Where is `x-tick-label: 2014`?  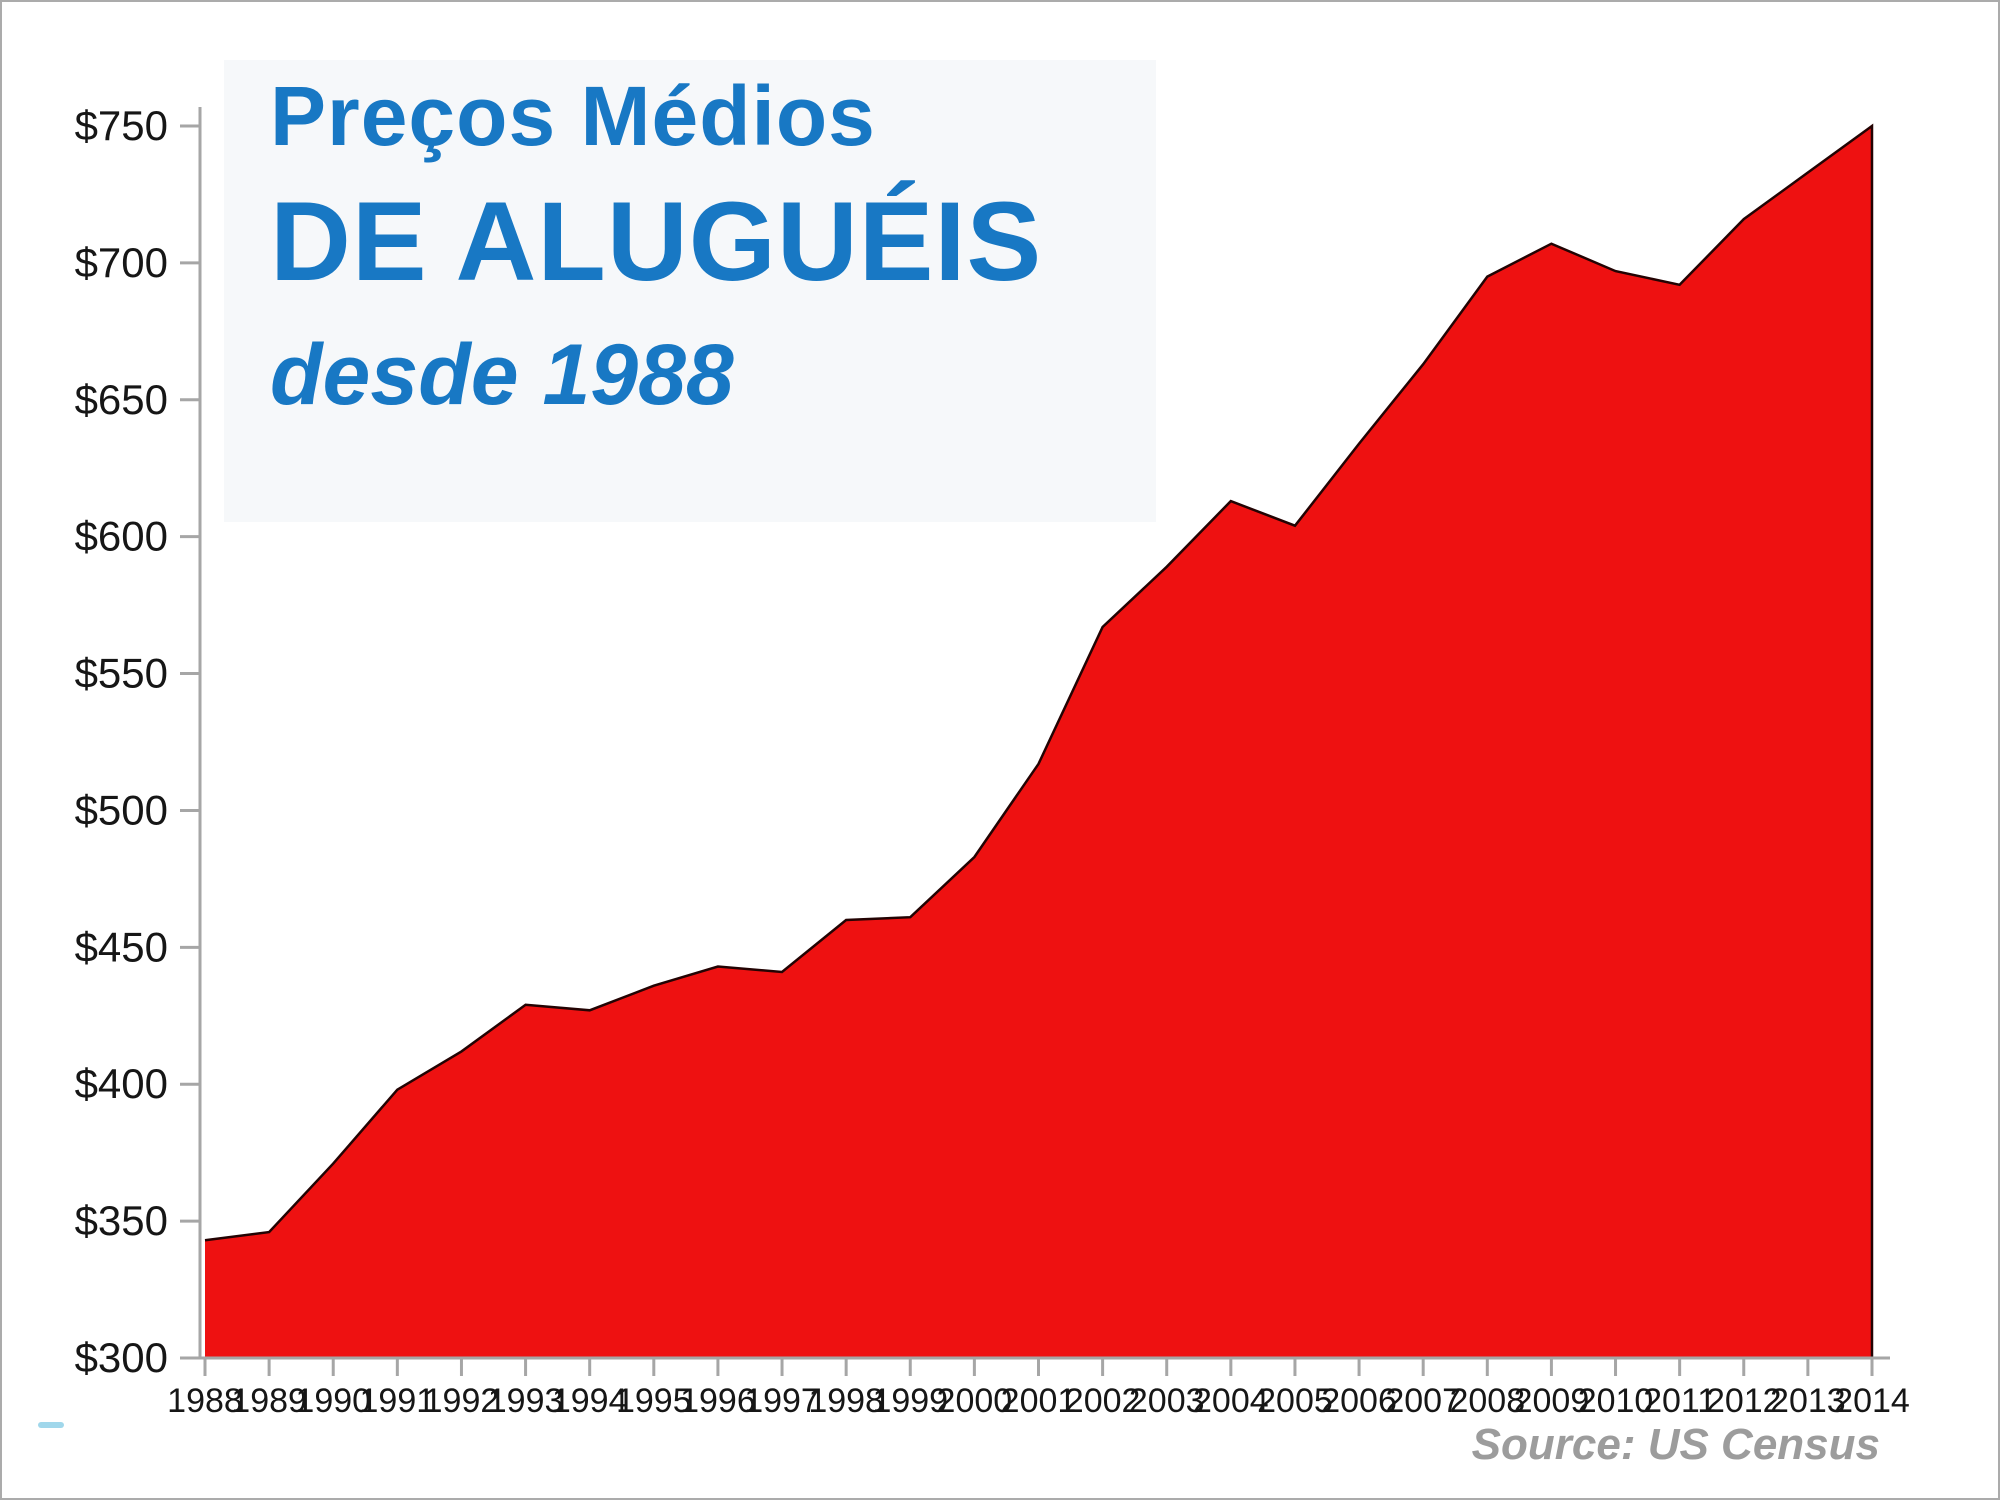 x-tick-label: 2014 is located at coordinates (1872, 1401).